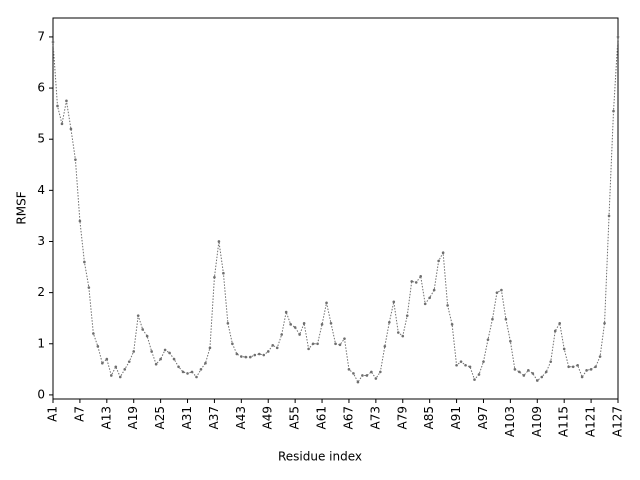 The height and width of the screenshot is (480, 640). What do you see at coordinates (402, 417) in the screenshot?
I see `x-tick-label: A79` at bounding box center [402, 417].